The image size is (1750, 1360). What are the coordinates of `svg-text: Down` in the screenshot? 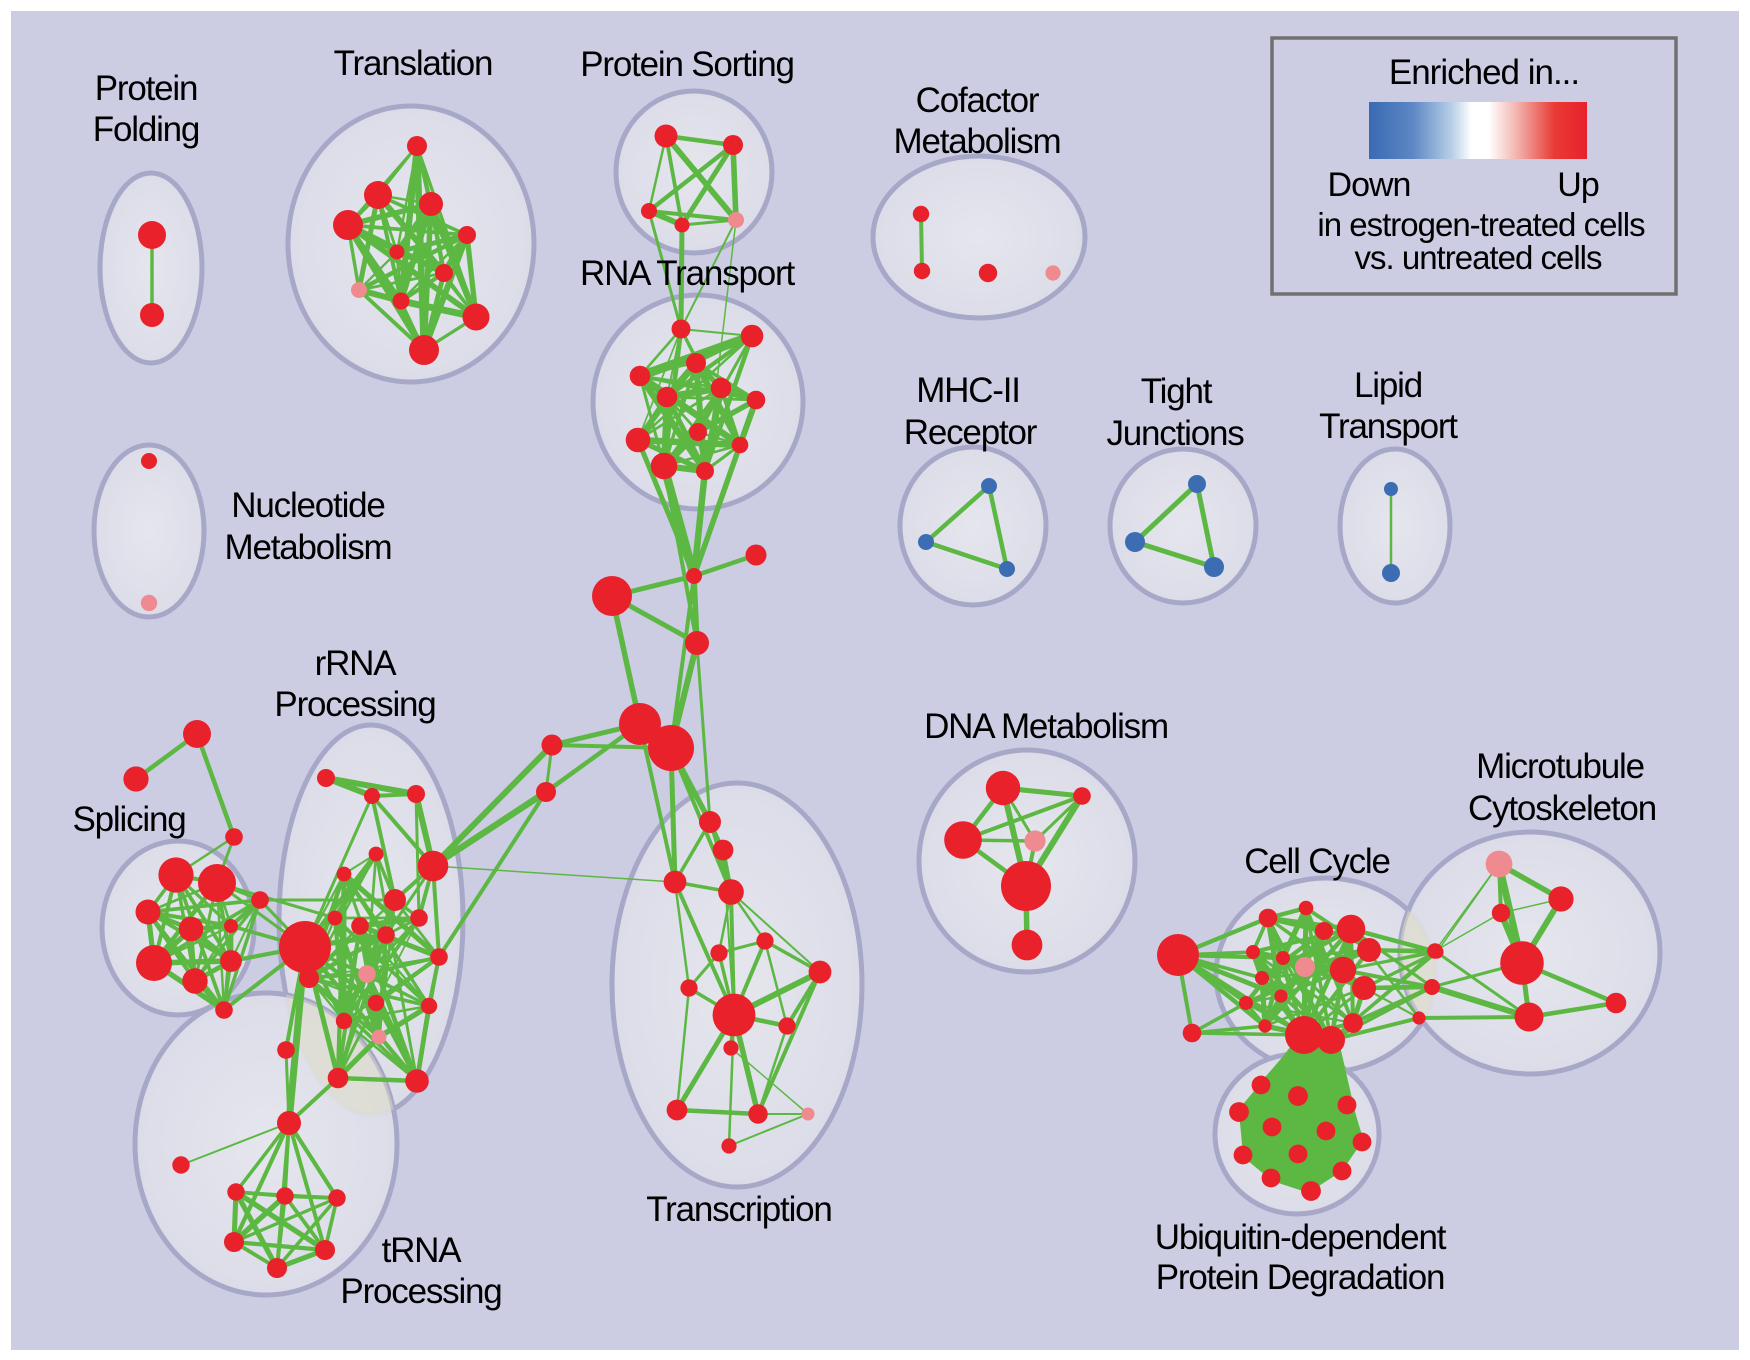 It's located at (1369, 185).